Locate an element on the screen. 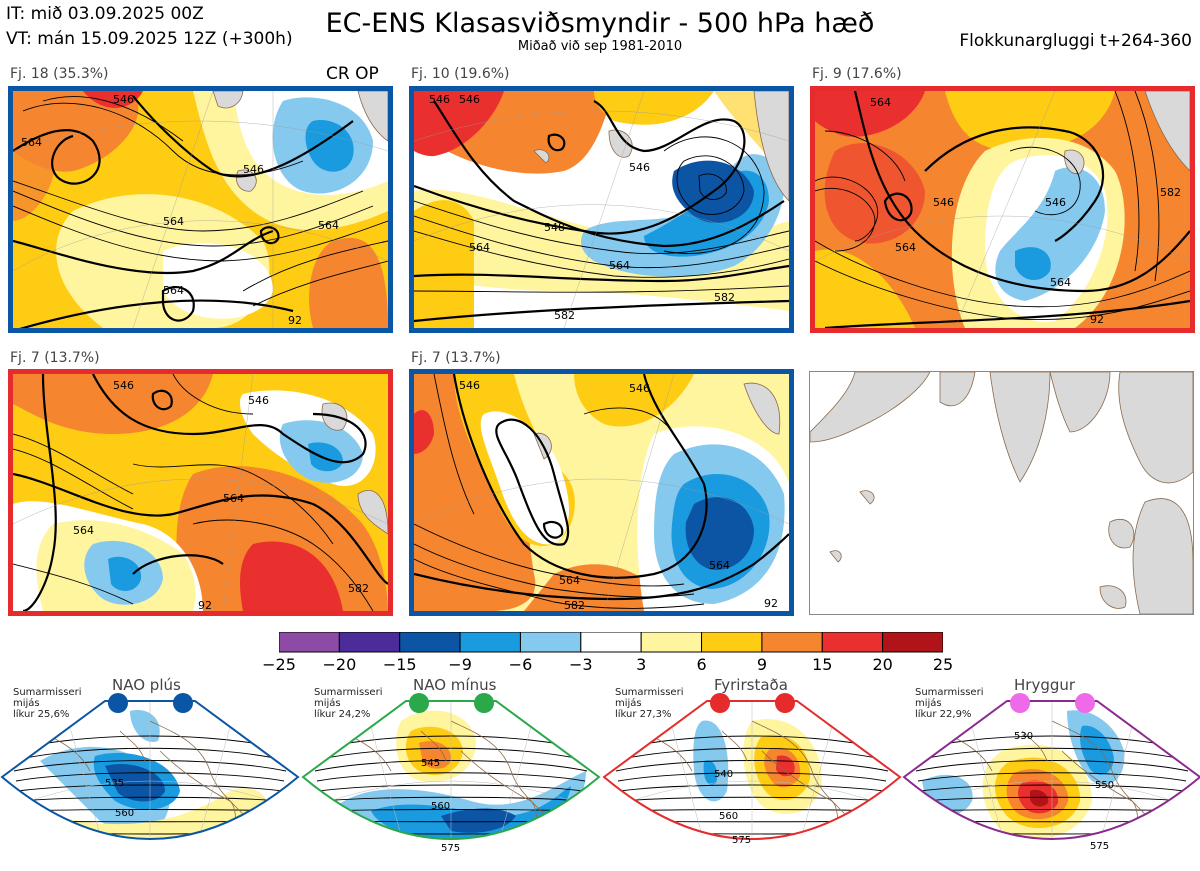 The width and height of the screenshot is (1200, 871). colorbar-tick-label: −3 is located at coordinates (581, 664).